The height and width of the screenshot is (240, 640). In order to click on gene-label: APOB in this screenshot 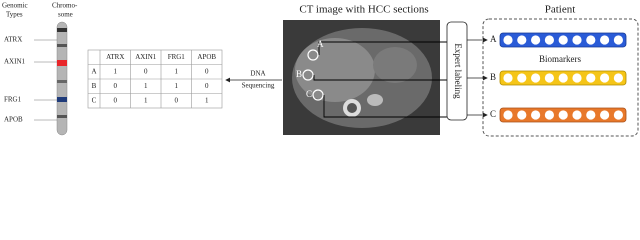, I will do `click(13, 120)`.